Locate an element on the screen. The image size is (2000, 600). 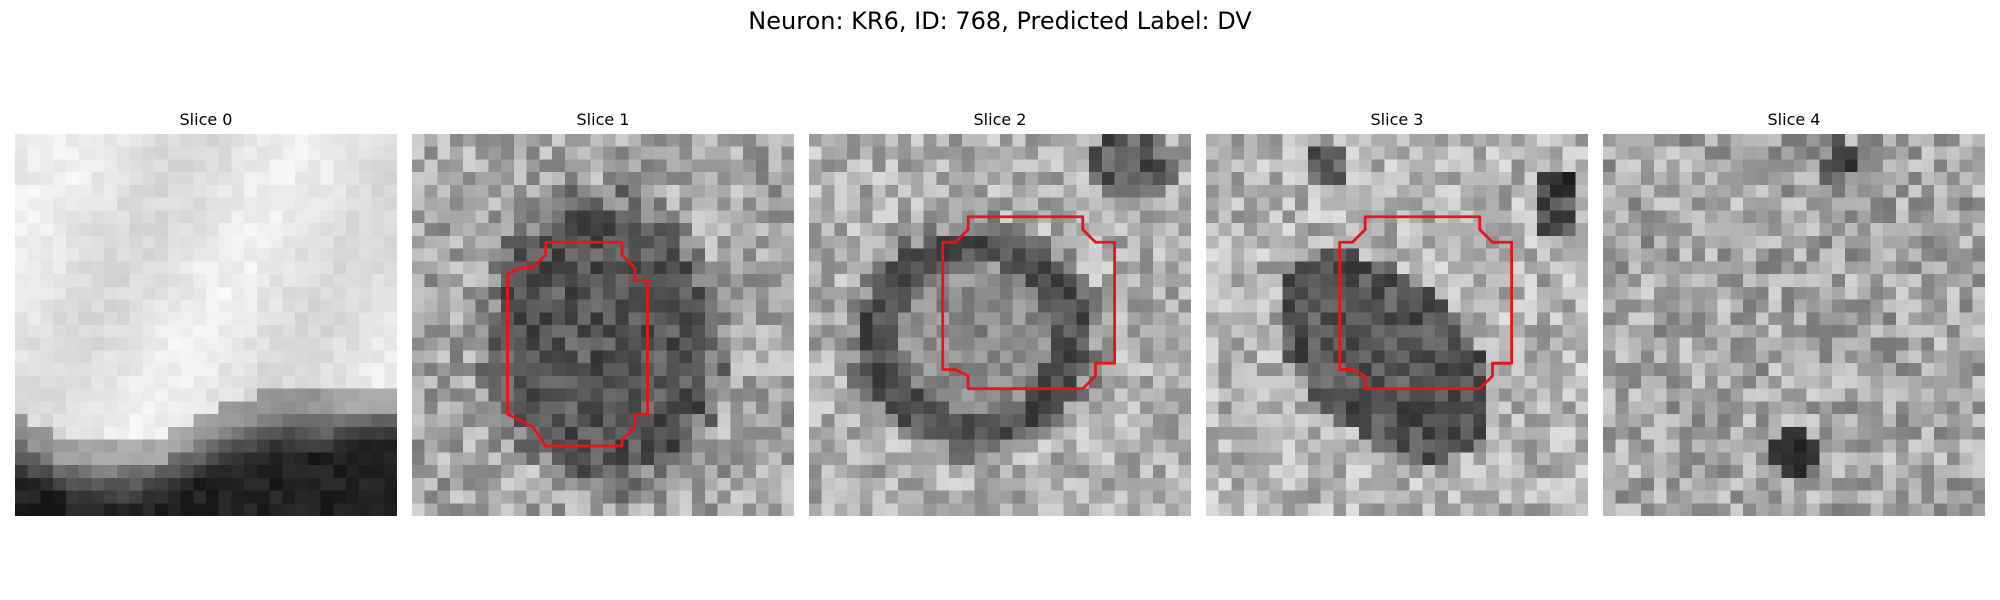
slice-3-image is located at coordinates (1397, 325).